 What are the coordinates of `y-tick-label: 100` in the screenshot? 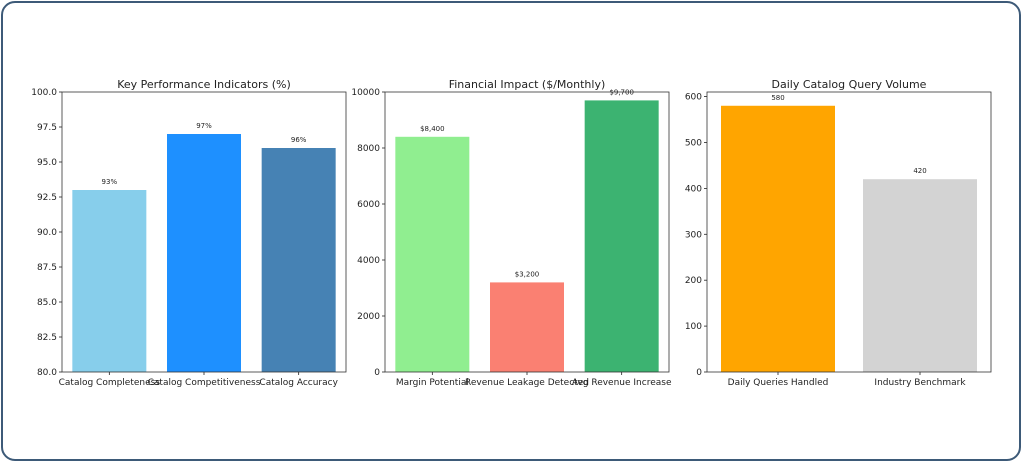 It's located at (693, 327).